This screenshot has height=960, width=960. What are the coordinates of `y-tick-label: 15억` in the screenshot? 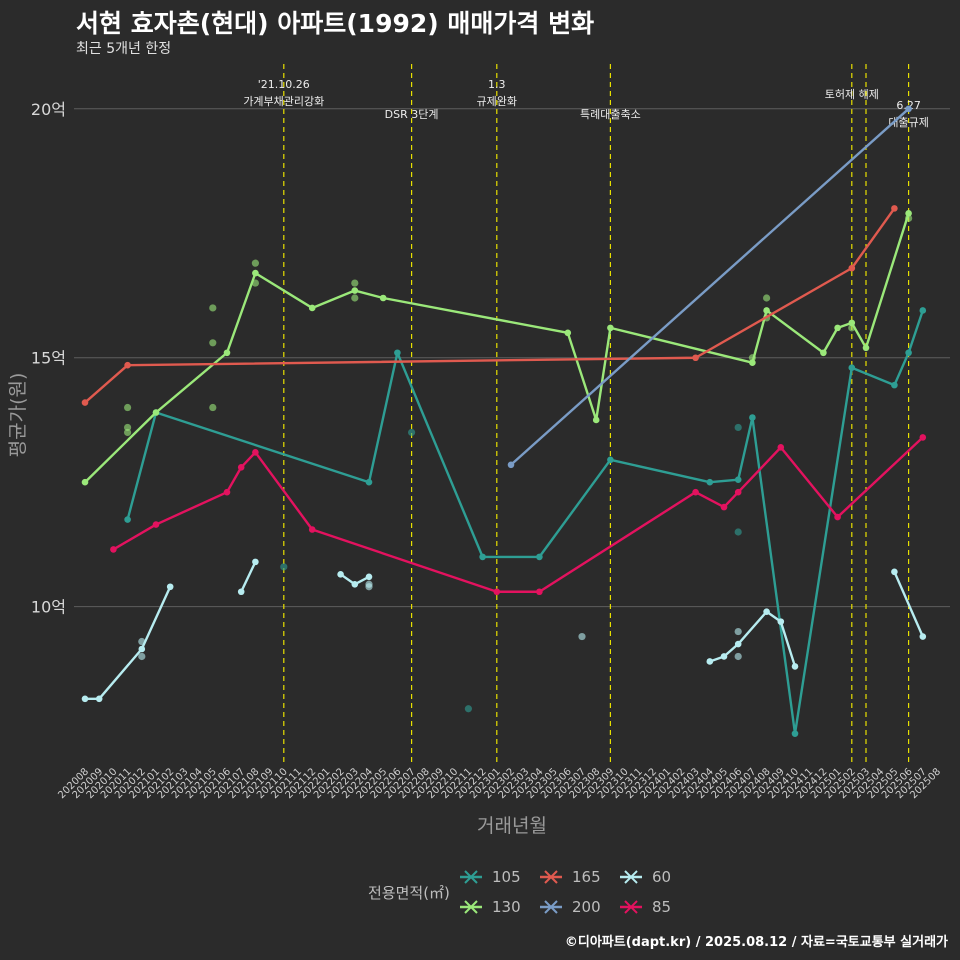 It's located at (48, 358).